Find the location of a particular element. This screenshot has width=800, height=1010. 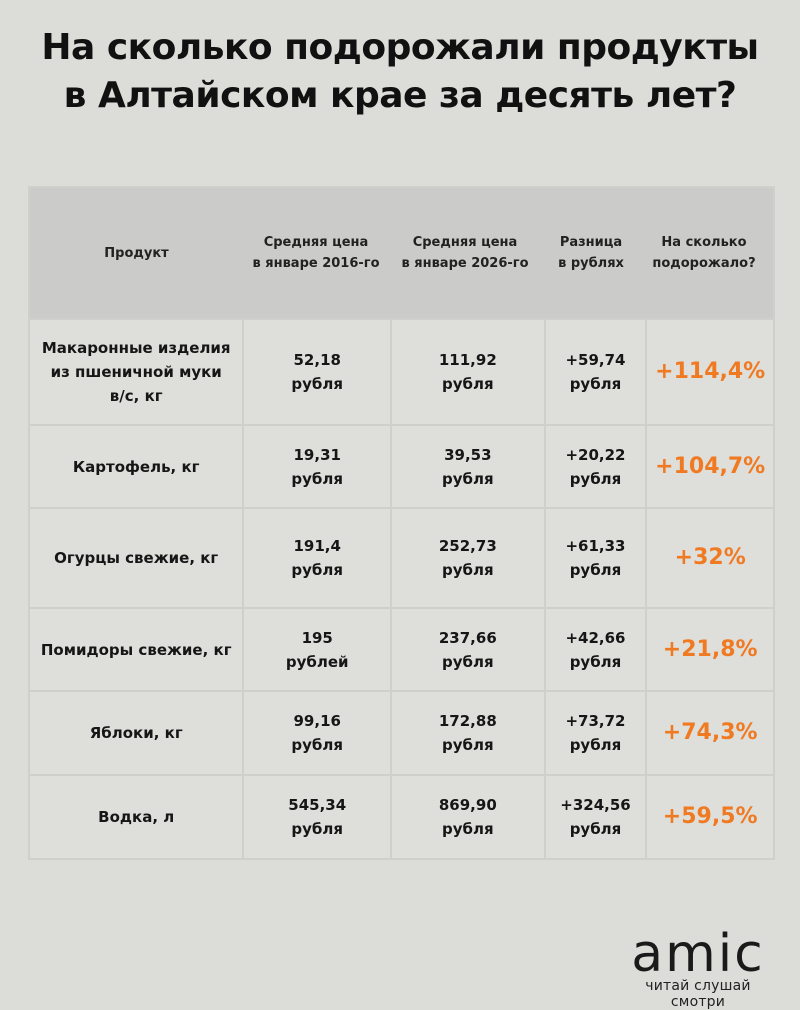

price-diff: +324,56 рубля is located at coordinates (597, 817).